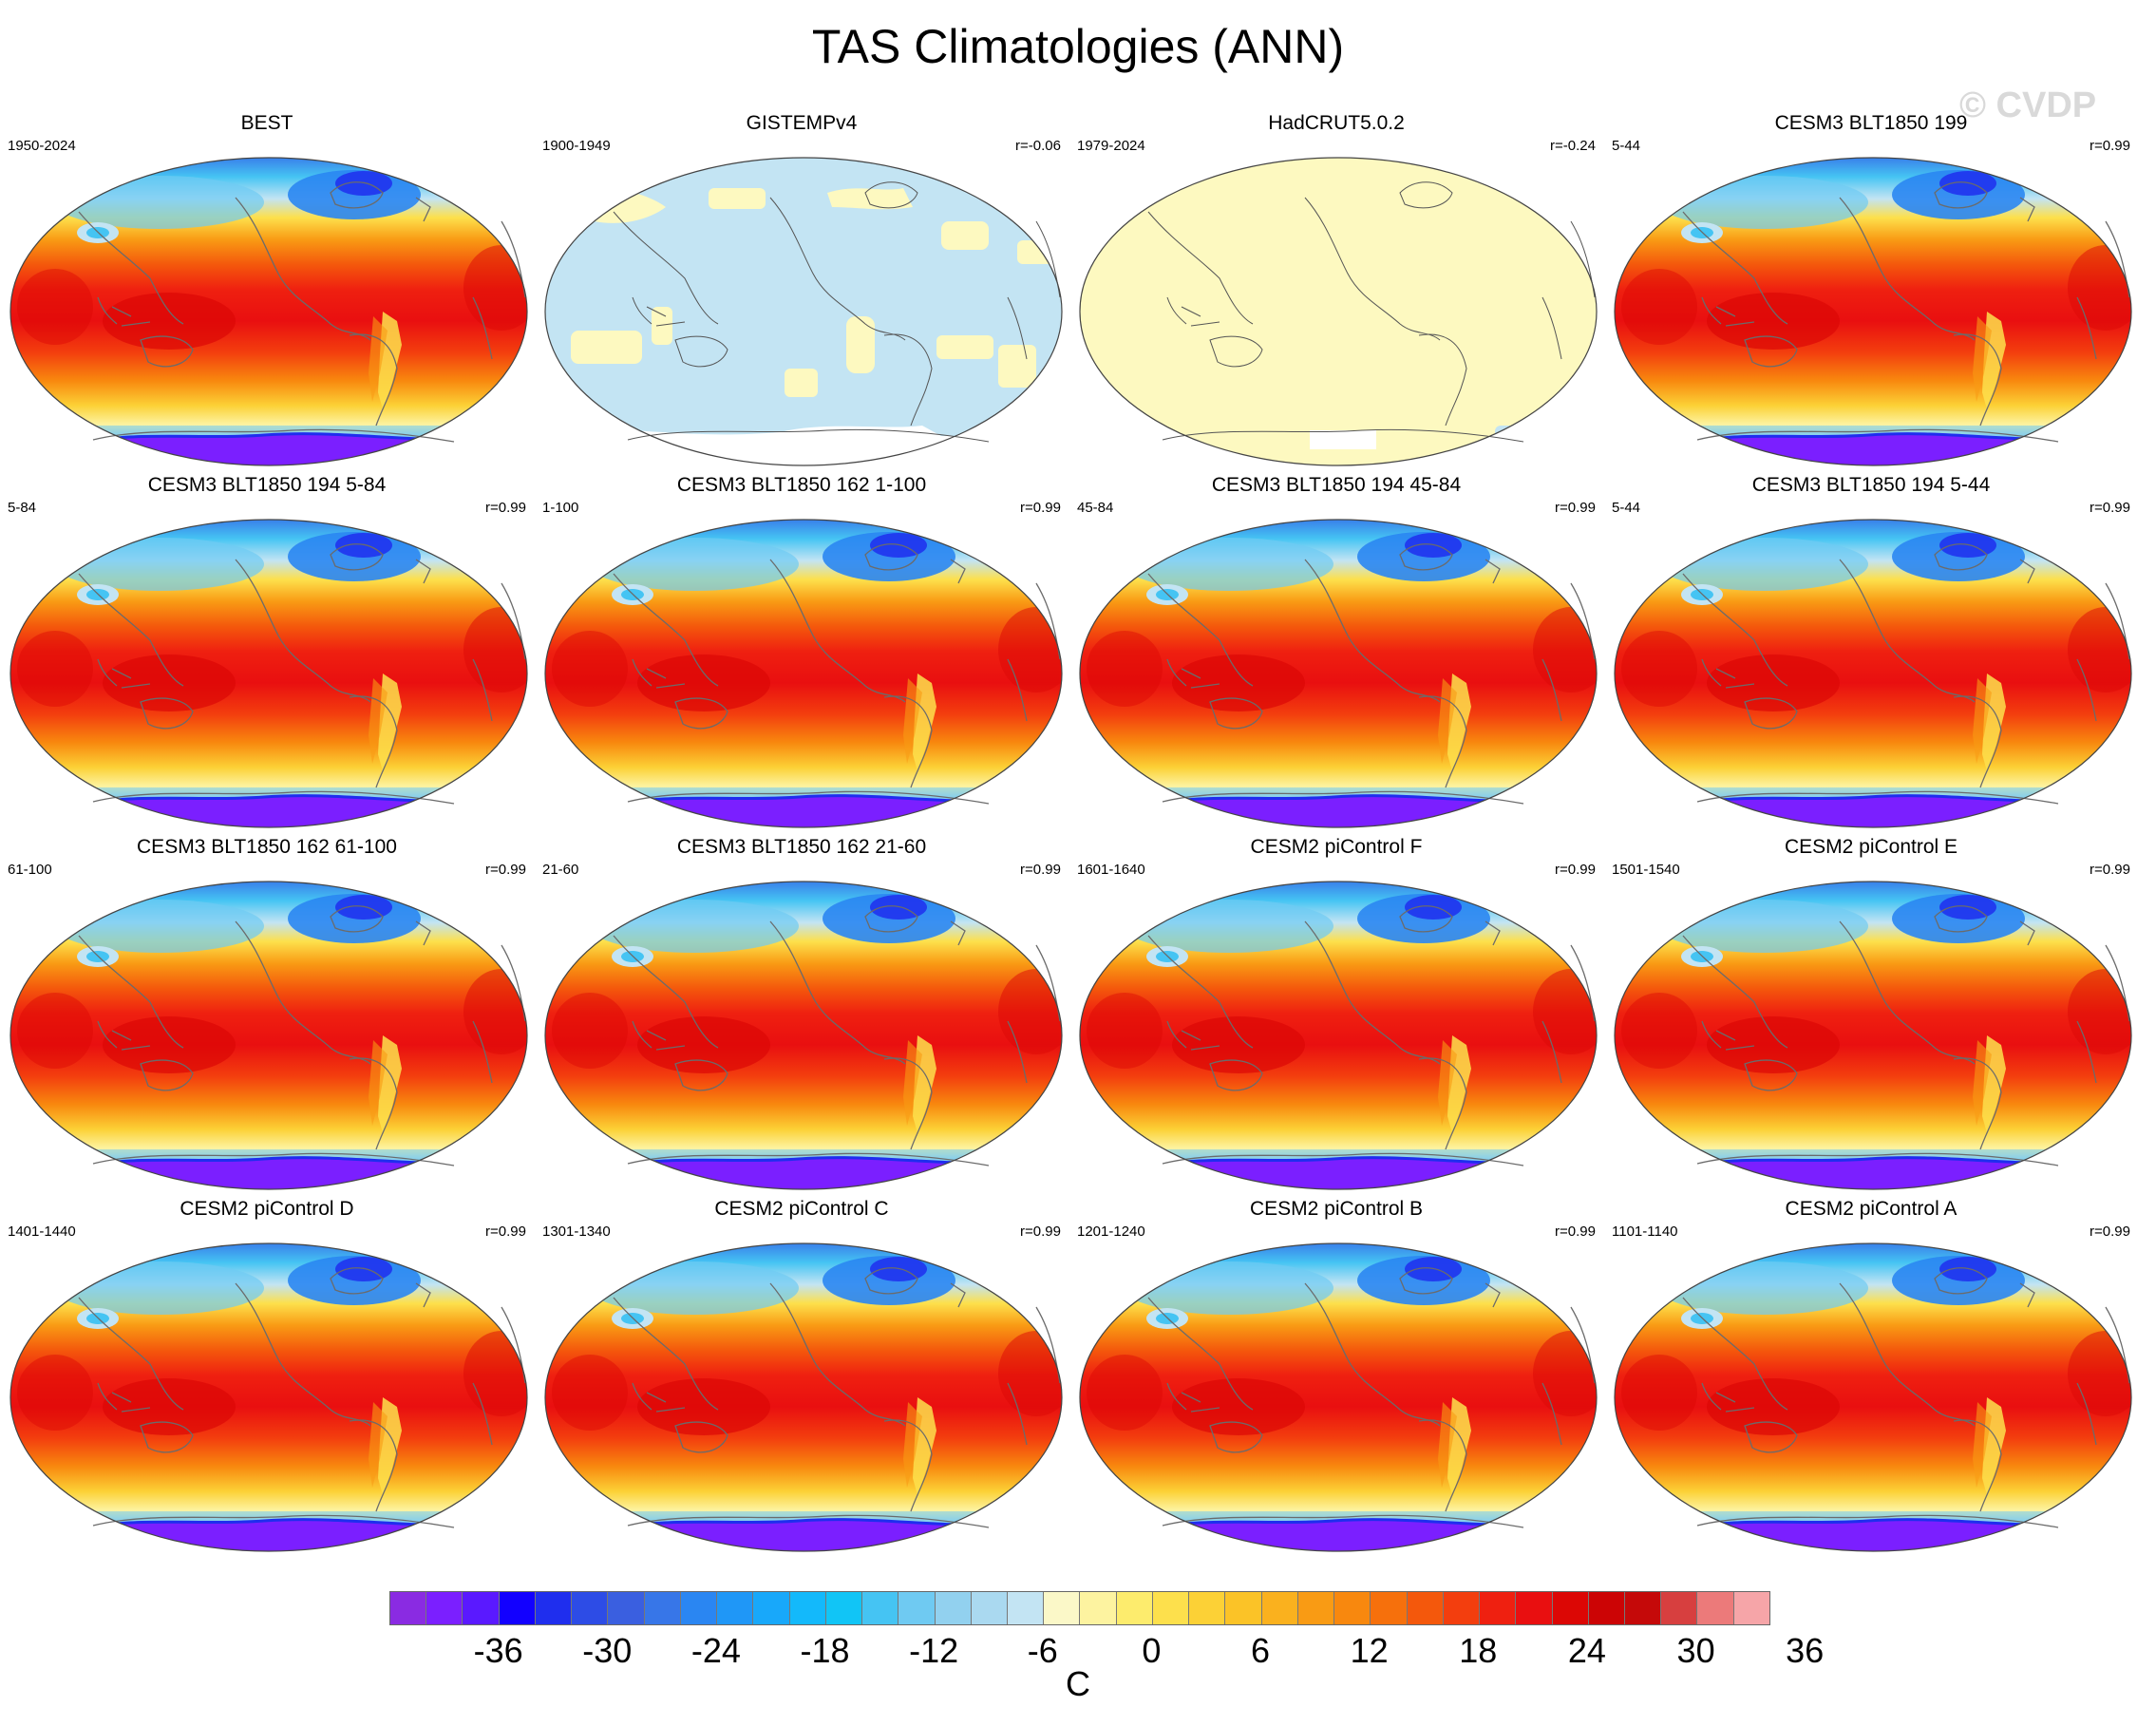 The width and height of the screenshot is (2156, 1726). What do you see at coordinates (1096, 508) in the screenshot?
I see `panel-period: 45-84` at bounding box center [1096, 508].